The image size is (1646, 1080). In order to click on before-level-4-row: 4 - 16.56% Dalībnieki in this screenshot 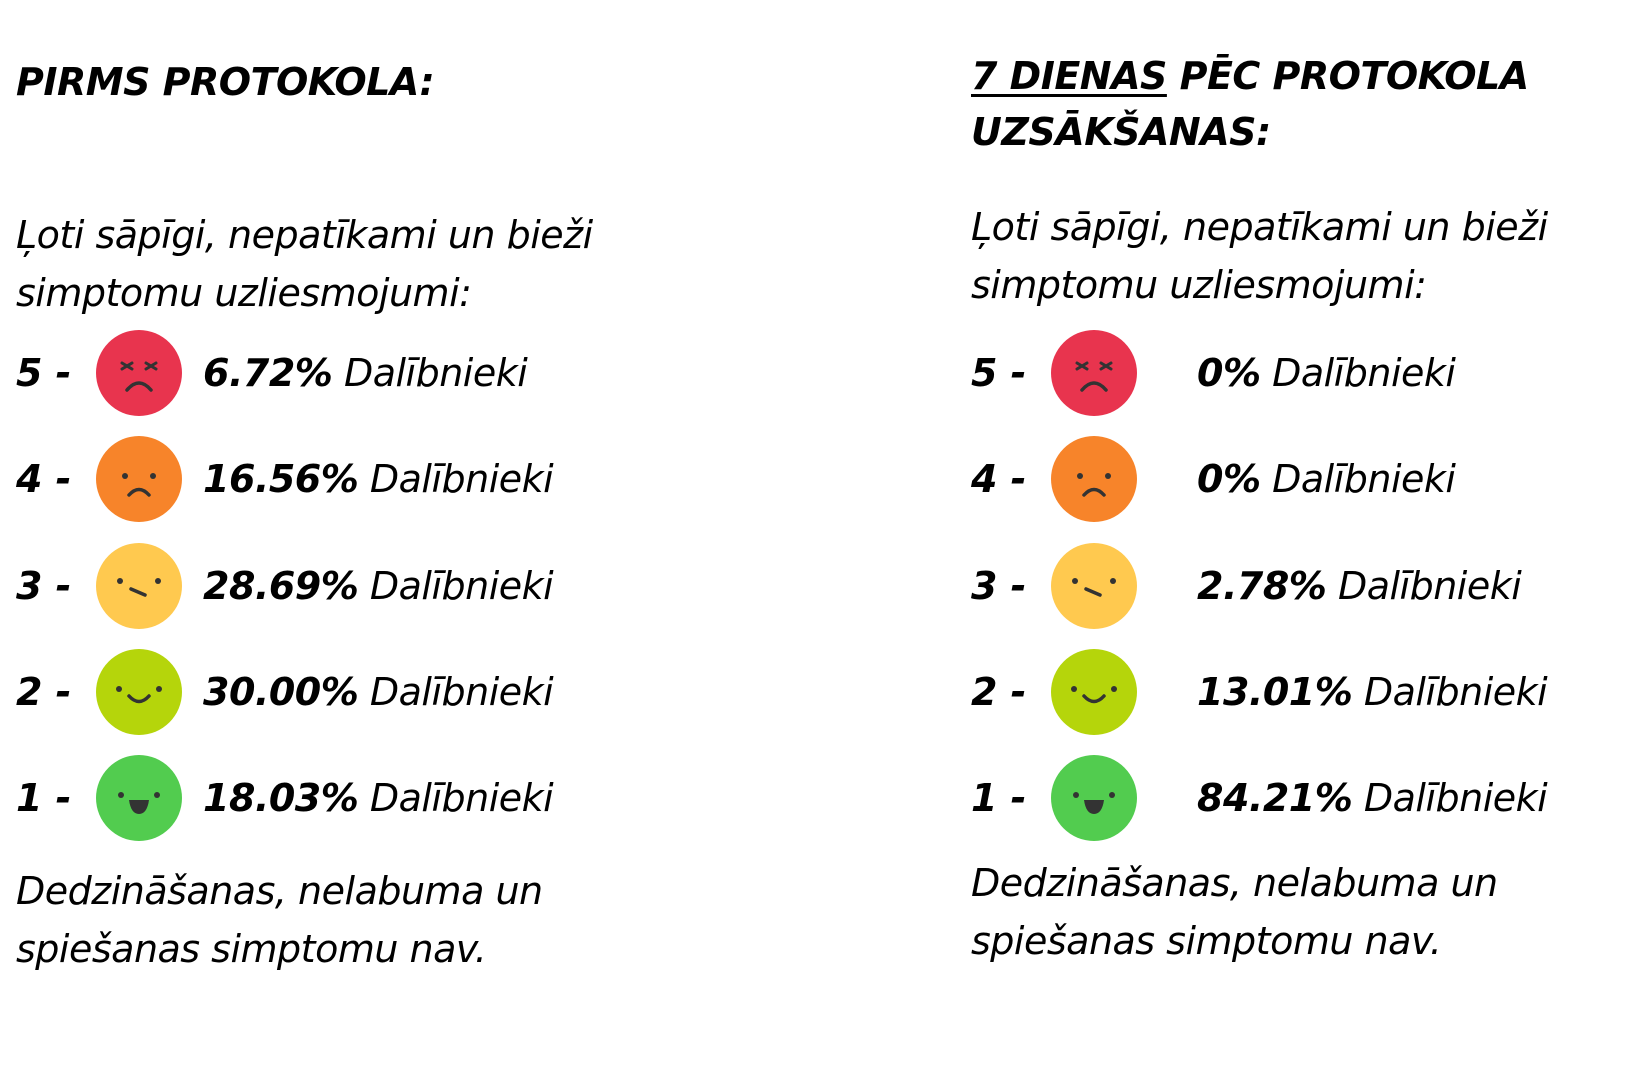, I will do `click(446, 479)`.